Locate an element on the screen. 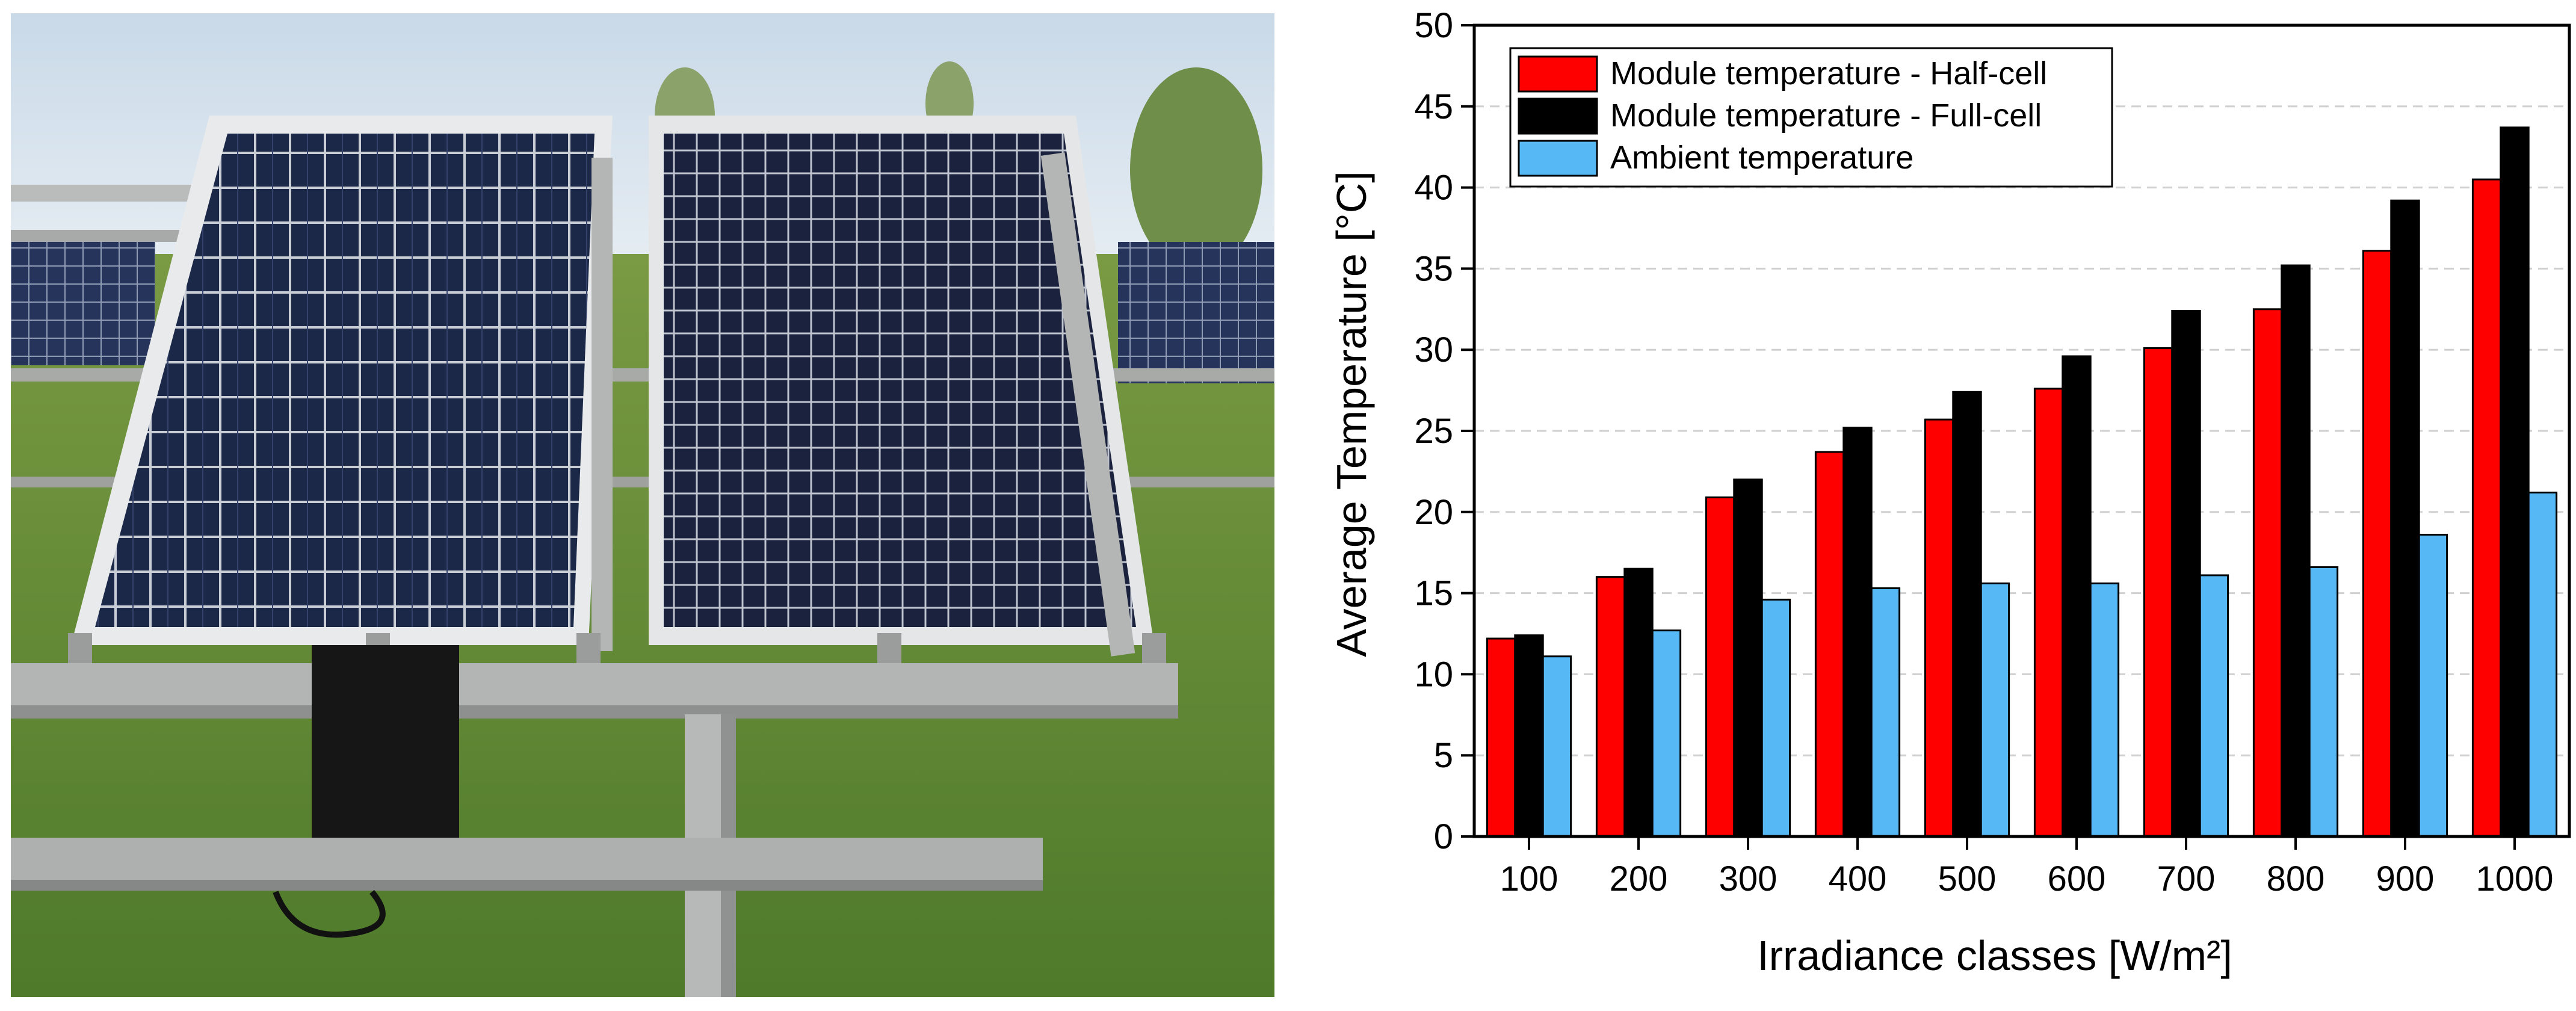 The height and width of the screenshot is (1011, 2576). cable is located at coordinates (329, 913).